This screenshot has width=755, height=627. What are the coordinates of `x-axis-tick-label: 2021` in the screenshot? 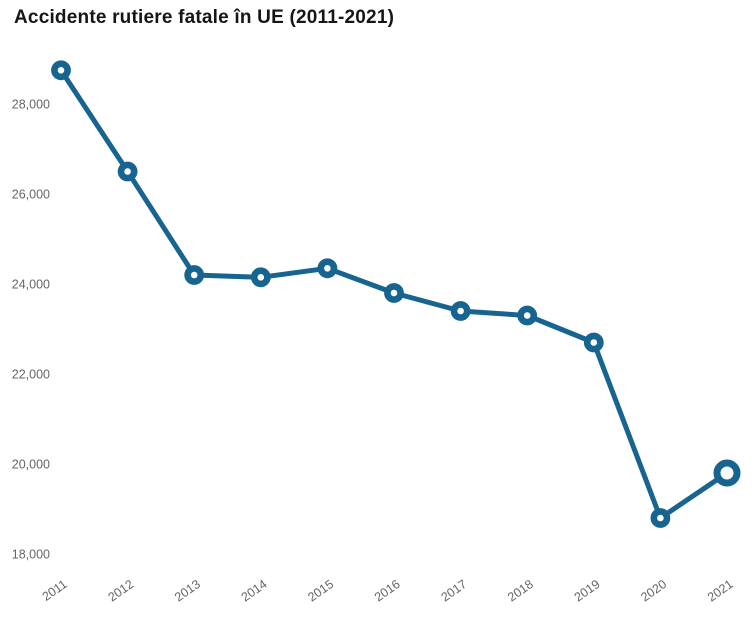 It's located at (720, 590).